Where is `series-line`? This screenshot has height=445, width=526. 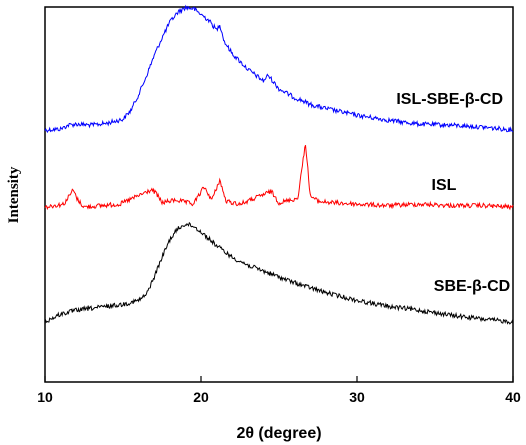 series-line is located at coordinates (279, 178).